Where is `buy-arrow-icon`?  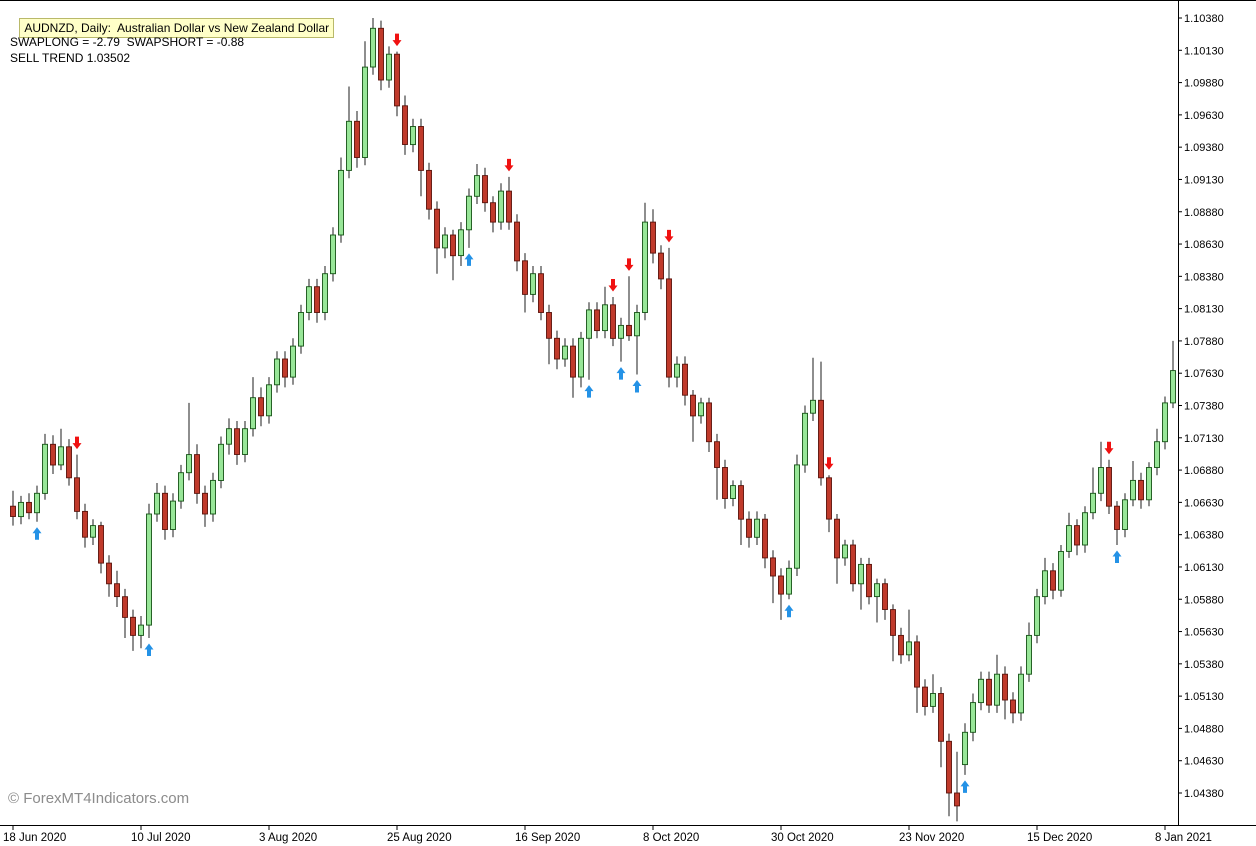
buy-arrow-icon is located at coordinates (637, 386).